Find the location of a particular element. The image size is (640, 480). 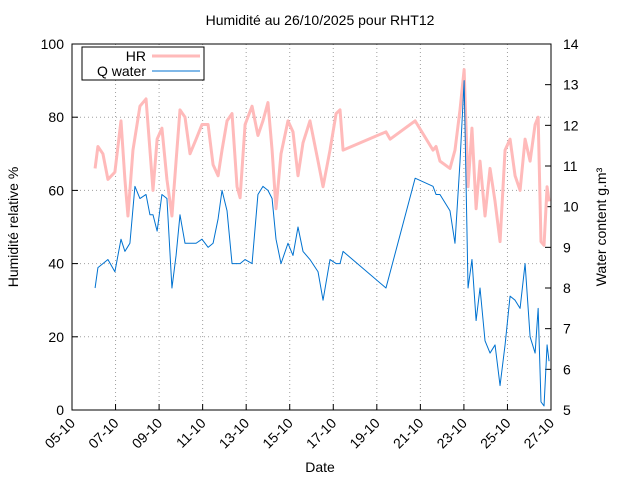

x-axis-label: Date is located at coordinates (320, 467).